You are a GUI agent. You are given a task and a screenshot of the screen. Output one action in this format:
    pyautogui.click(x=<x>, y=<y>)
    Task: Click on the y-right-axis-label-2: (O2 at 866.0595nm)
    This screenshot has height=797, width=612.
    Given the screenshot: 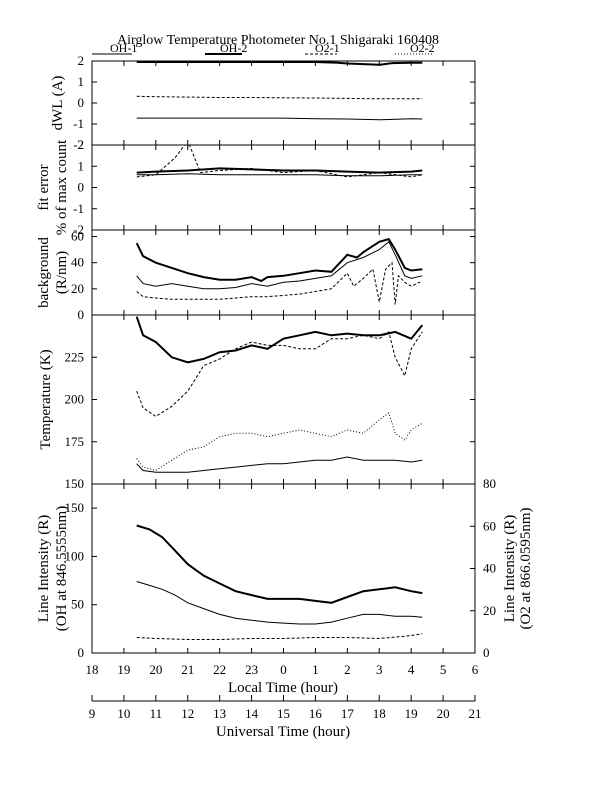 What is the action you would take?
    pyautogui.click(x=526, y=568)
    